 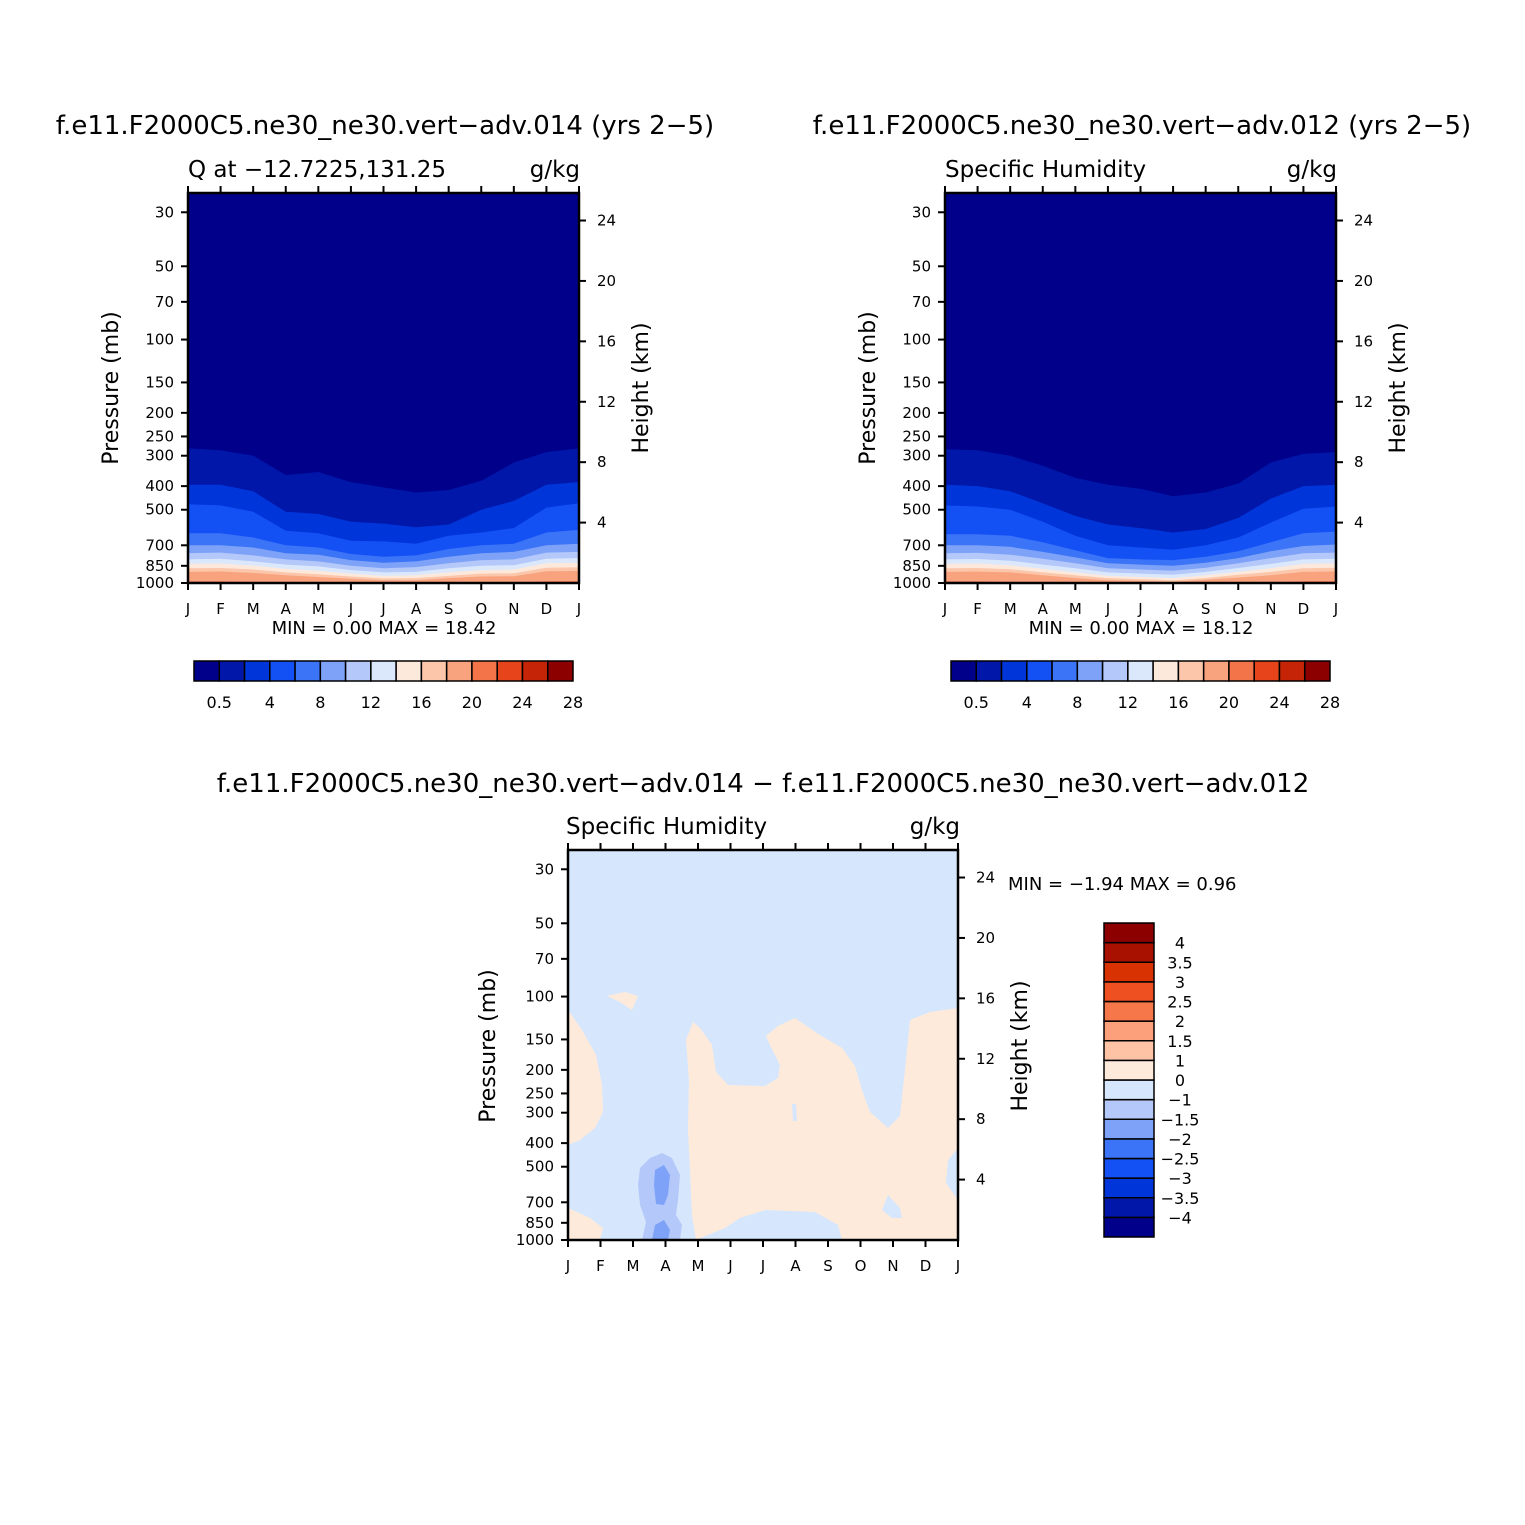 I want to click on y-tick-label: 1000, so click(x=912, y=583).